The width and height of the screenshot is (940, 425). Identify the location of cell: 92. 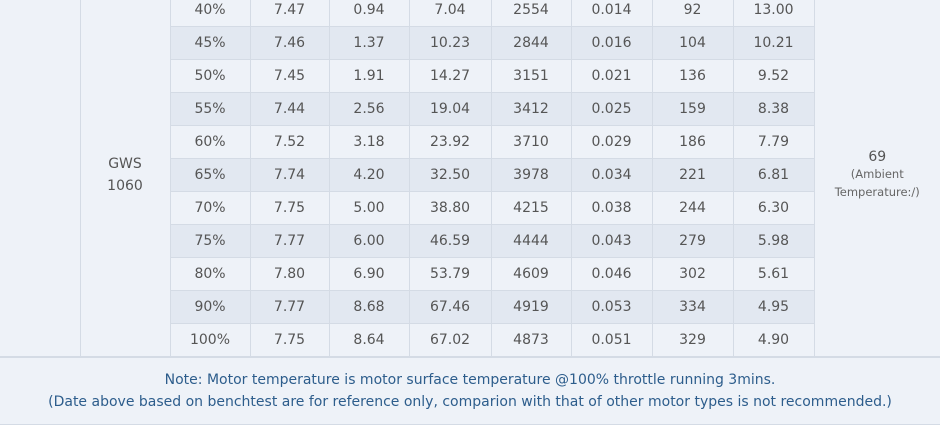
(692, 13).